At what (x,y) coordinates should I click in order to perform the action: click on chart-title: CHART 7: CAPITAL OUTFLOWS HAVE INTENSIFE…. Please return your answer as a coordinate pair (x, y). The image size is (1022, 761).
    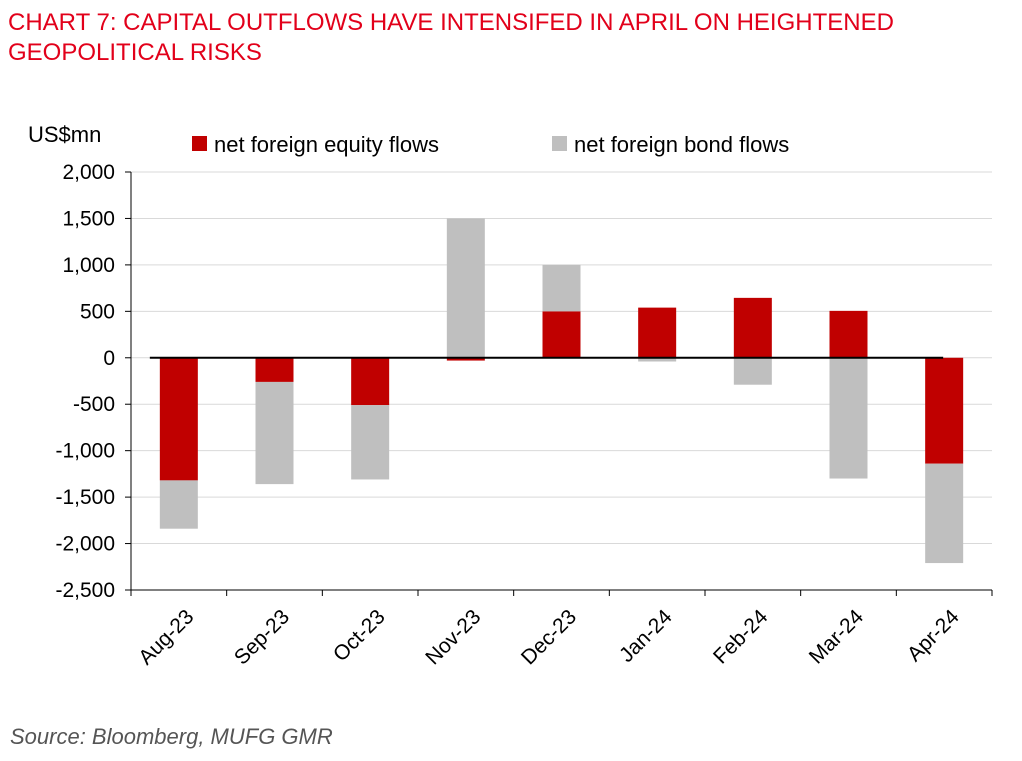
    Looking at the image, I should click on (451, 37).